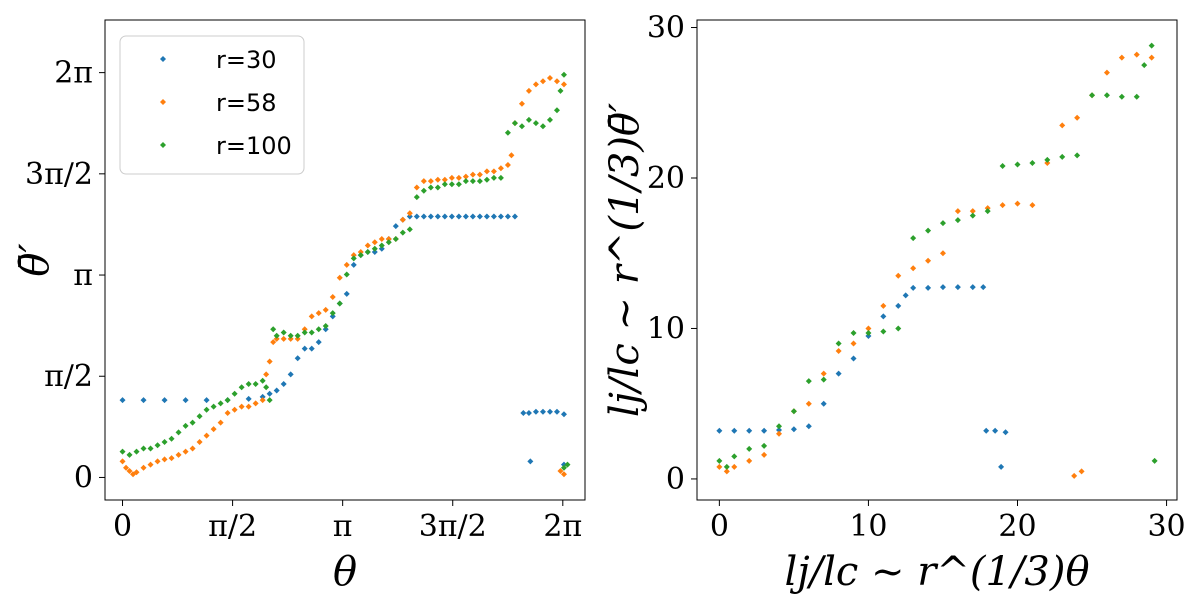 The height and width of the screenshot is (600, 1200). What do you see at coordinates (868, 526) in the screenshot?
I see `right-x-tick-label: 10` at bounding box center [868, 526].